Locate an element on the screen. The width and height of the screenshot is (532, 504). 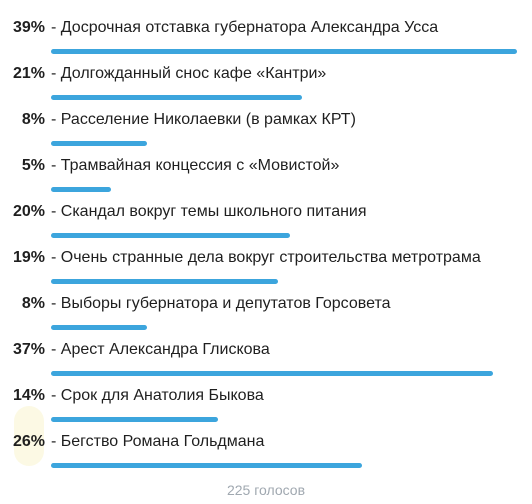
poll-option-label: - Расселение Николаевки (в рамках КРТ) is located at coordinates (203, 119).